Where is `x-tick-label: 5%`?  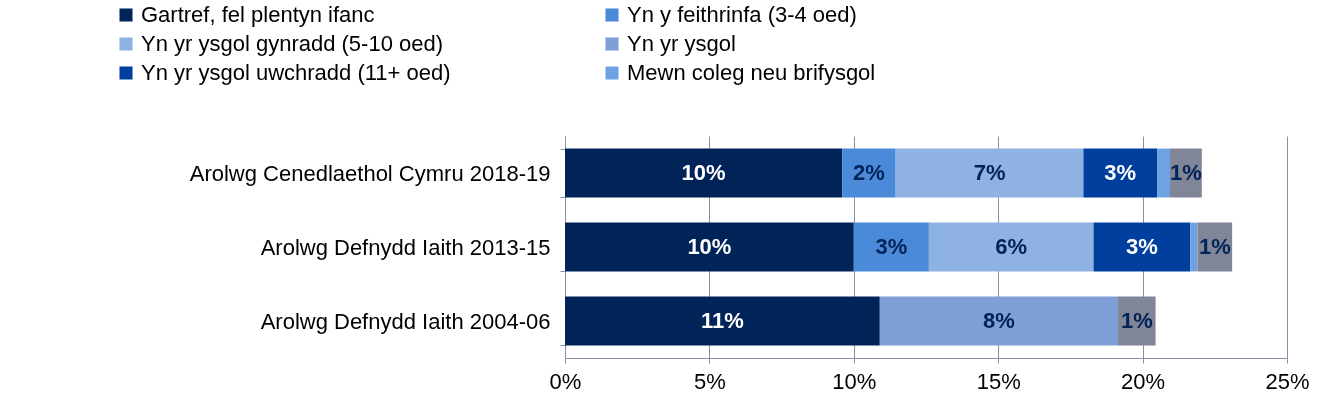 x-tick-label: 5% is located at coordinates (710, 381).